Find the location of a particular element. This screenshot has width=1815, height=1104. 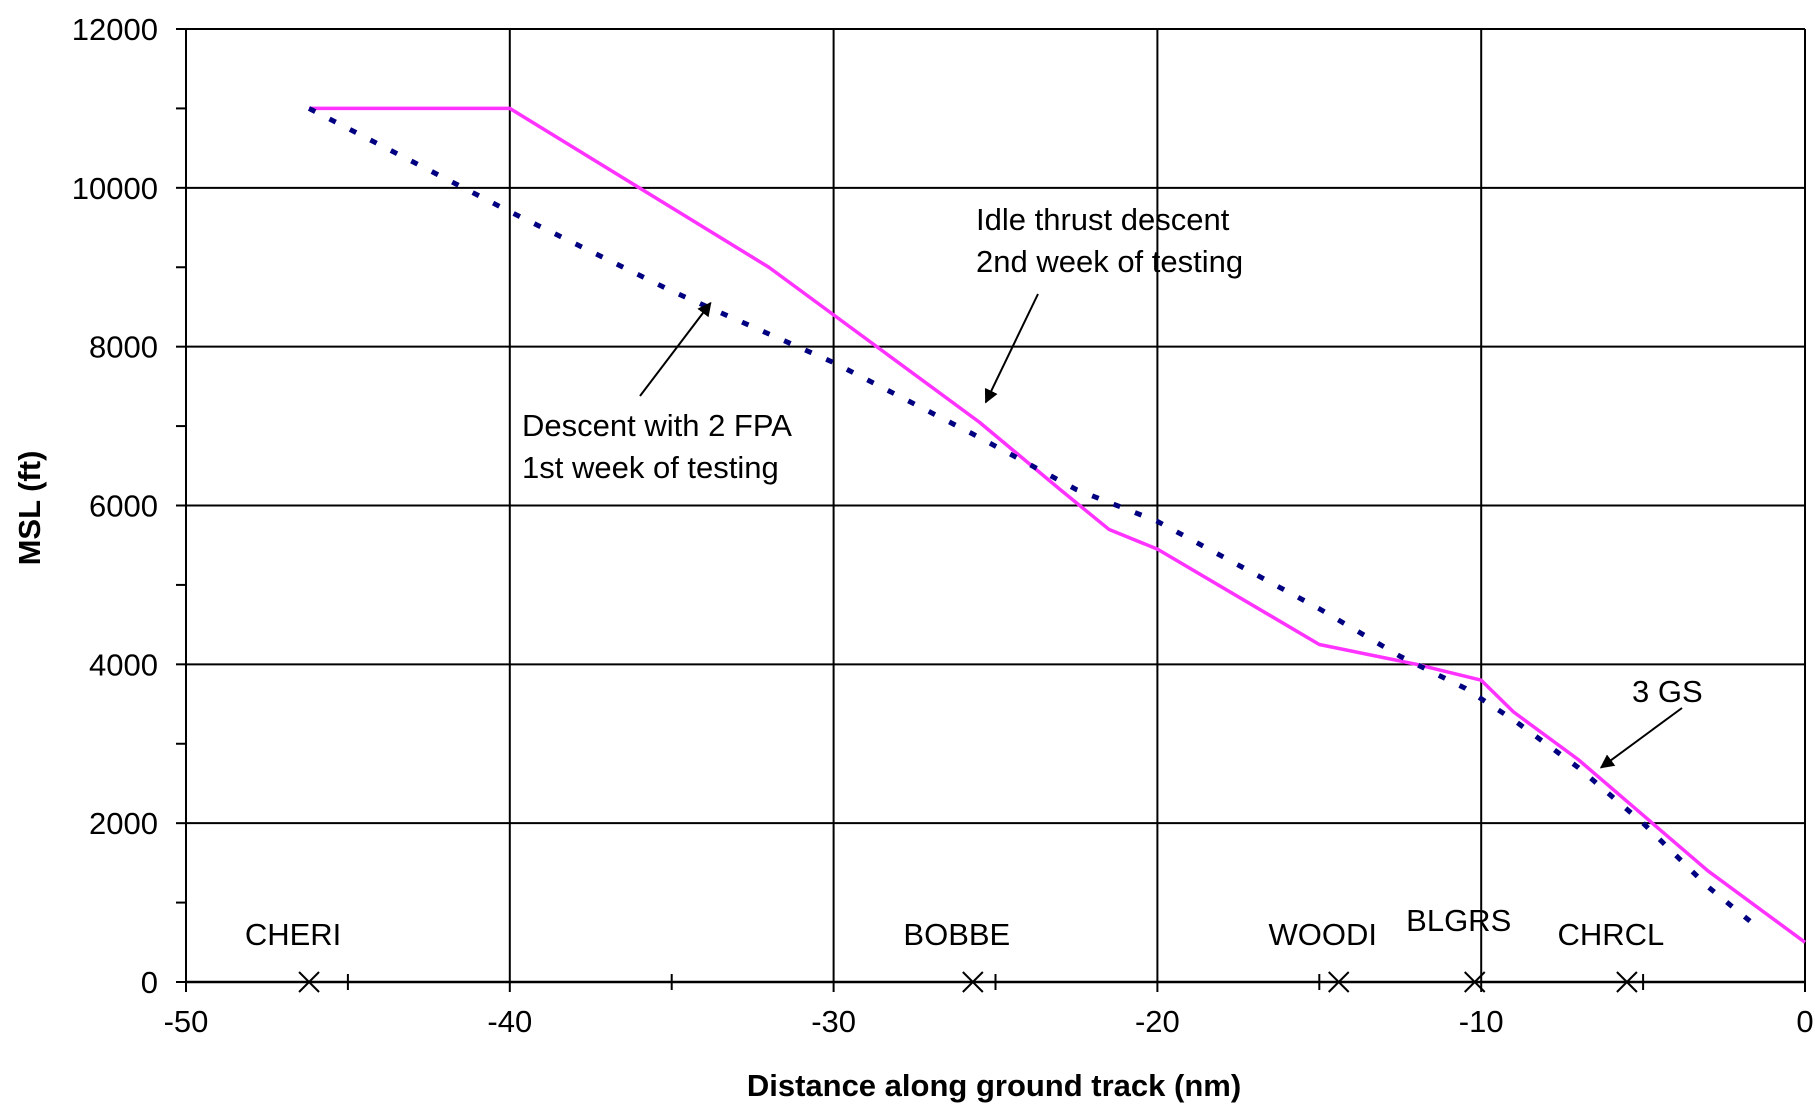

x-tick-label: -50 is located at coordinates (186, 1021).